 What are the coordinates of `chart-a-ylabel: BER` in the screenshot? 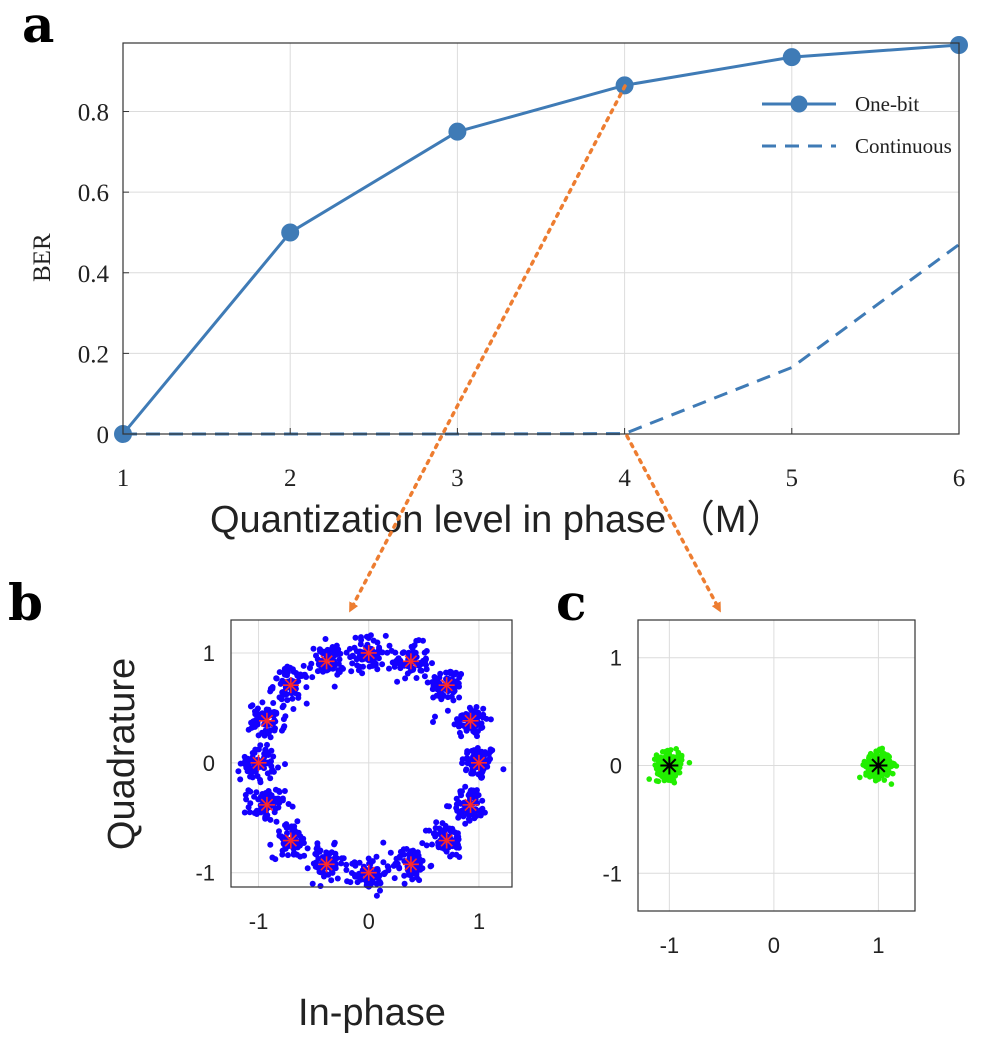 It's located at (42, 257).